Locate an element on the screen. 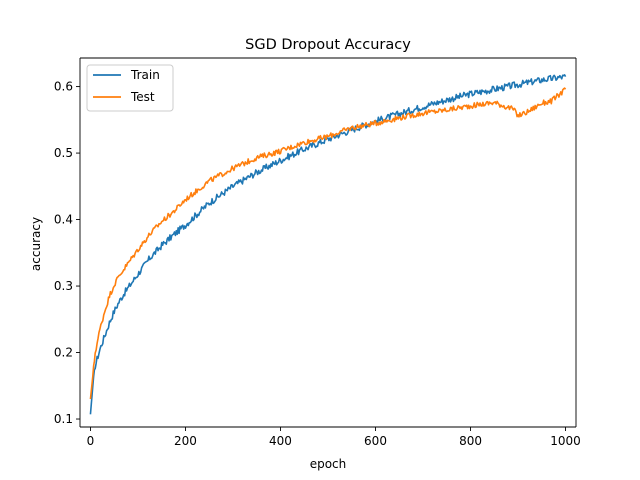 The image size is (640, 480). y-tick-label: 0.6 is located at coordinates (63, 87).